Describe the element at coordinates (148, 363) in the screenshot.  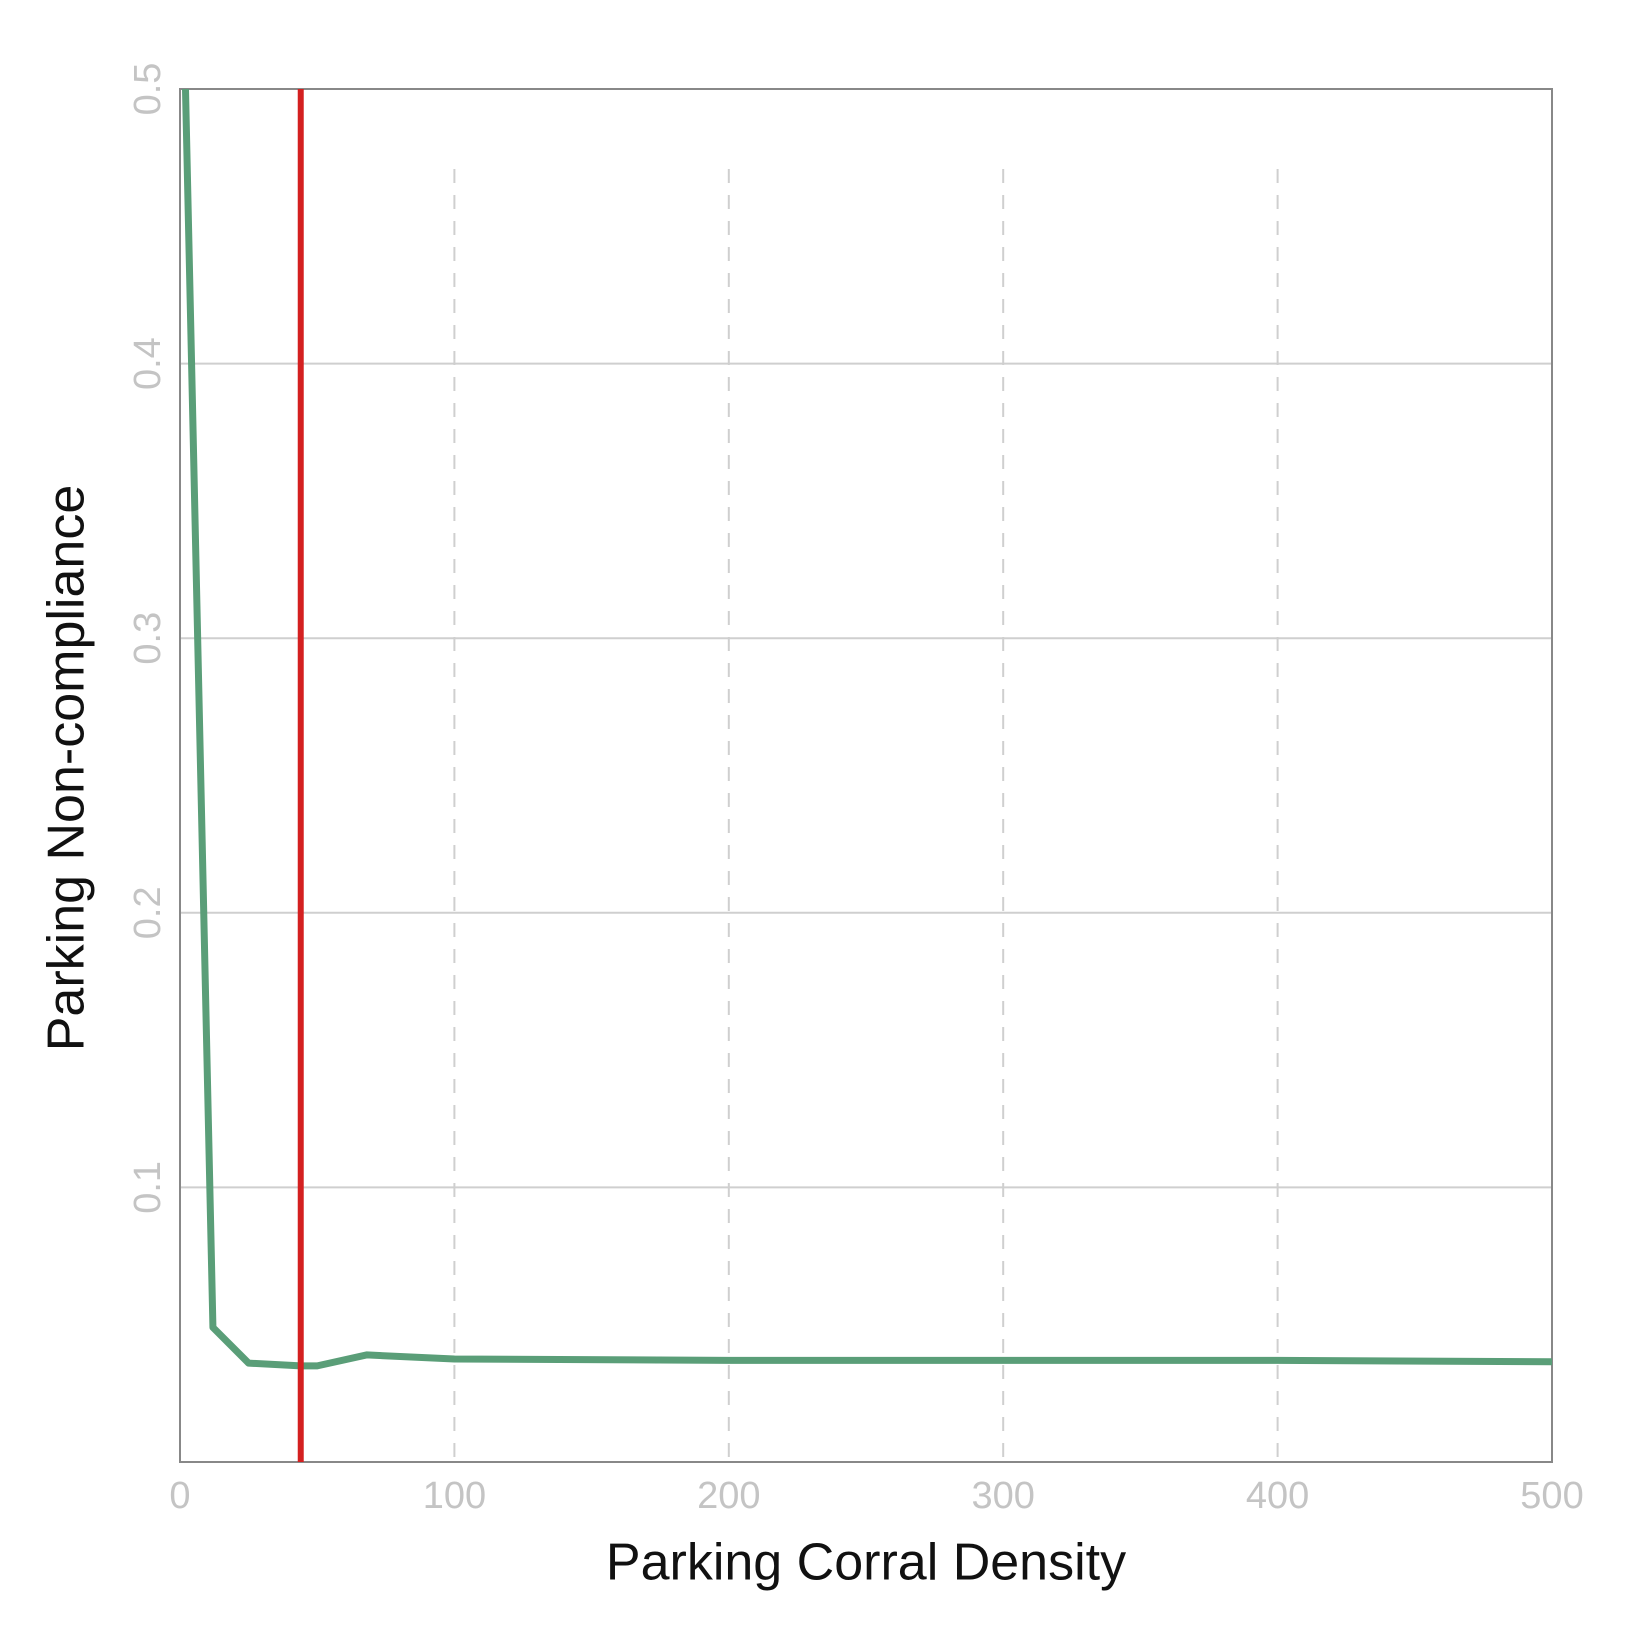
I see `y-tick-label: 0.4` at that location.